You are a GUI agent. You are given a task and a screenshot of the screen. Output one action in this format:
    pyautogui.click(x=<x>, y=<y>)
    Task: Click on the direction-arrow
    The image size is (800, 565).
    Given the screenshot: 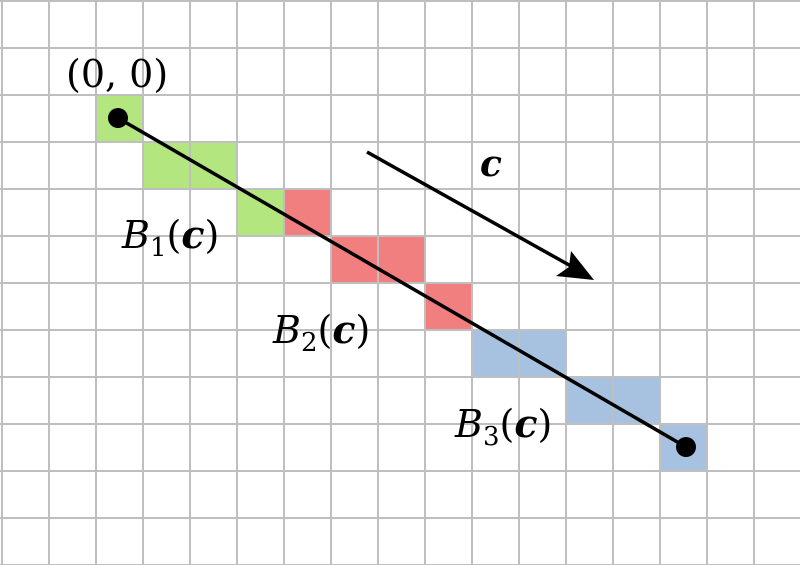 What is the action you would take?
    pyautogui.click(x=480, y=215)
    